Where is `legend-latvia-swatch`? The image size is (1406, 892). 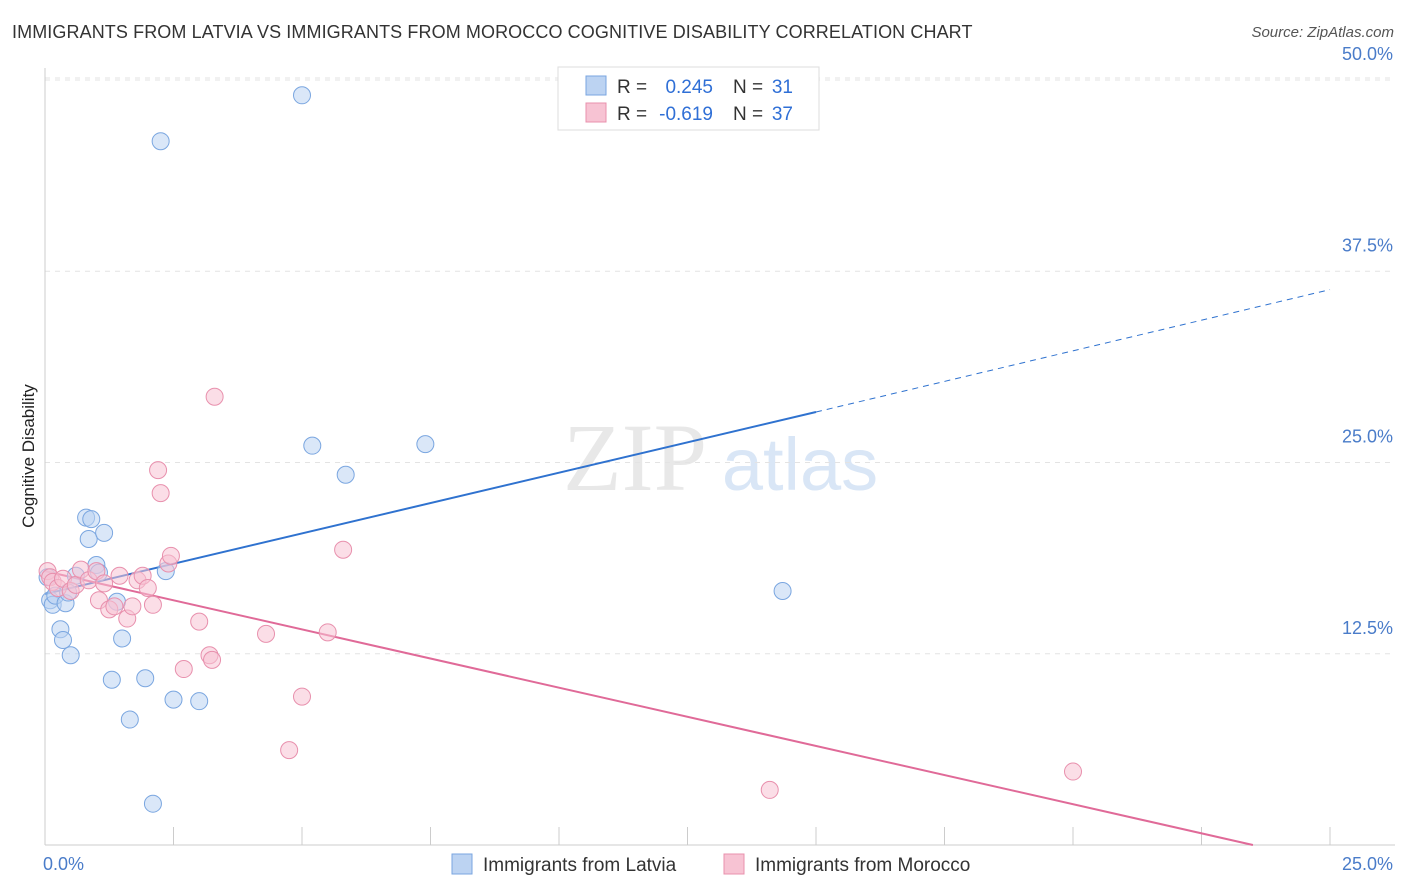 legend-latvia-swatch is located at coordinates (462, 864).